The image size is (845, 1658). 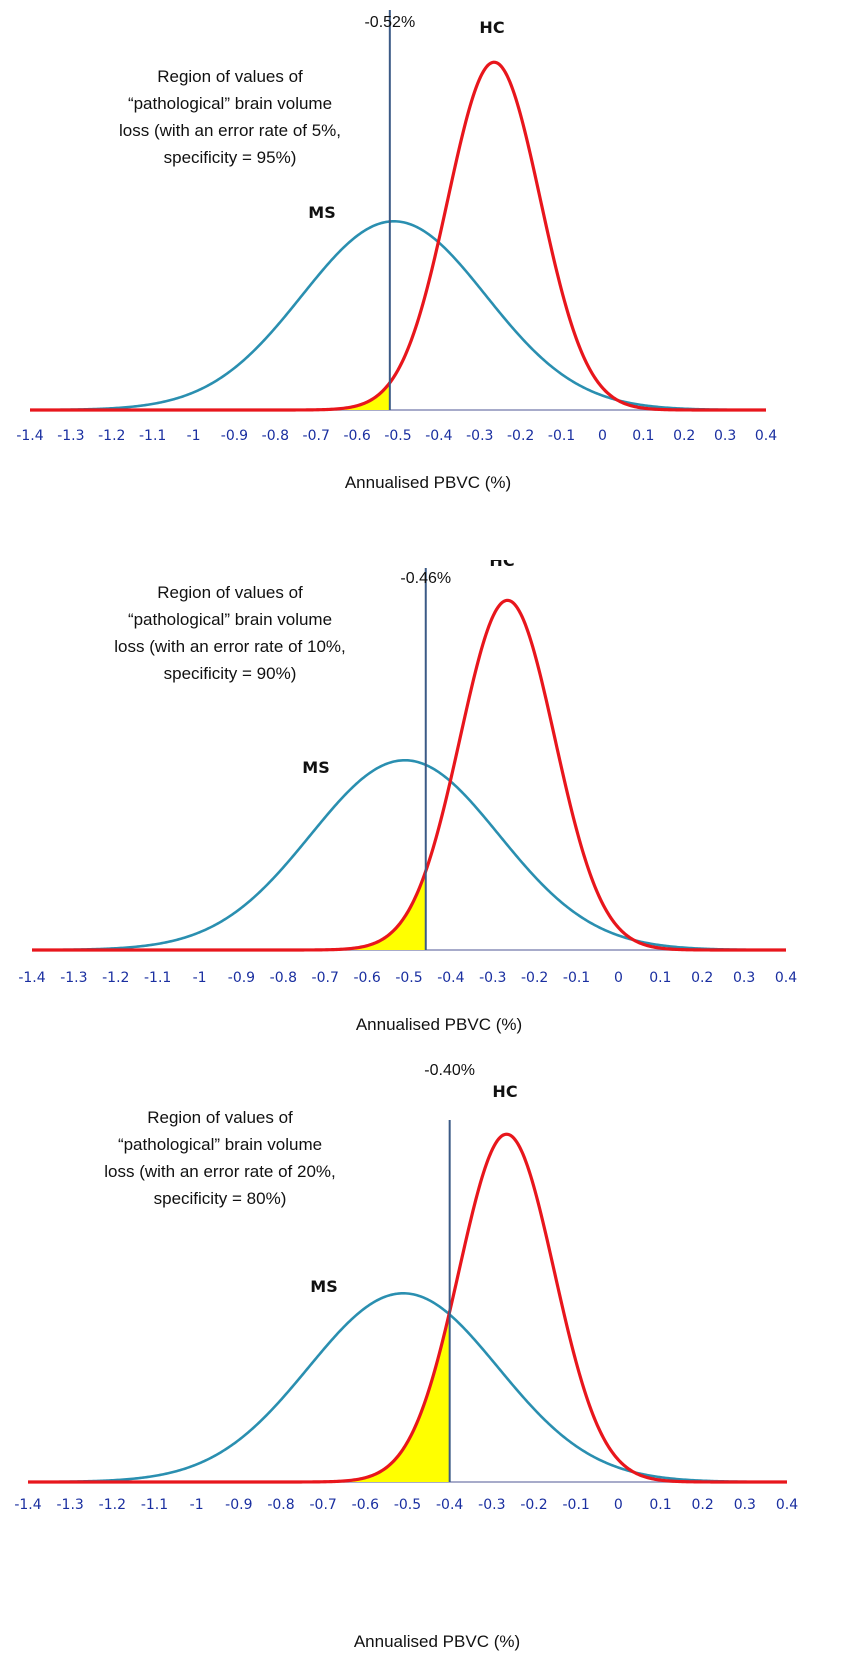 I want to click on annotation-line: loss (with an error rate of 5%,, so click(x=230, y=130).